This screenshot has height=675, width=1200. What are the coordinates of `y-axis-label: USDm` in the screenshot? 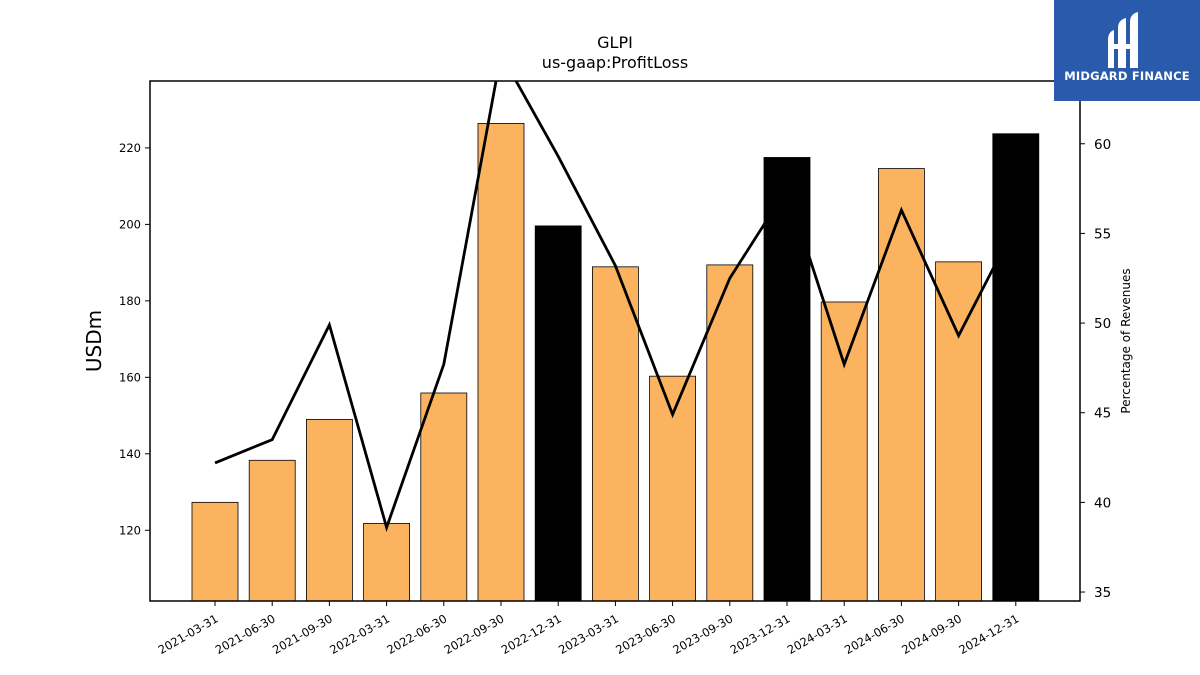 It's located at (94, 341).